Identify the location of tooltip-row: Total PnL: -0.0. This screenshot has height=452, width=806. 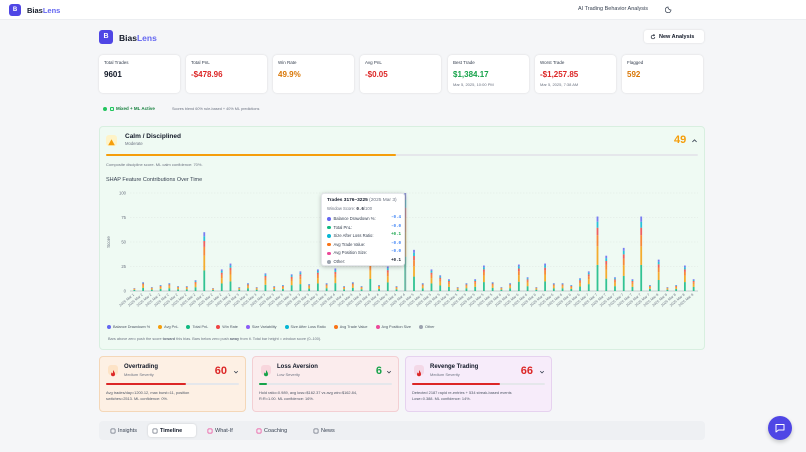
(365, 227).